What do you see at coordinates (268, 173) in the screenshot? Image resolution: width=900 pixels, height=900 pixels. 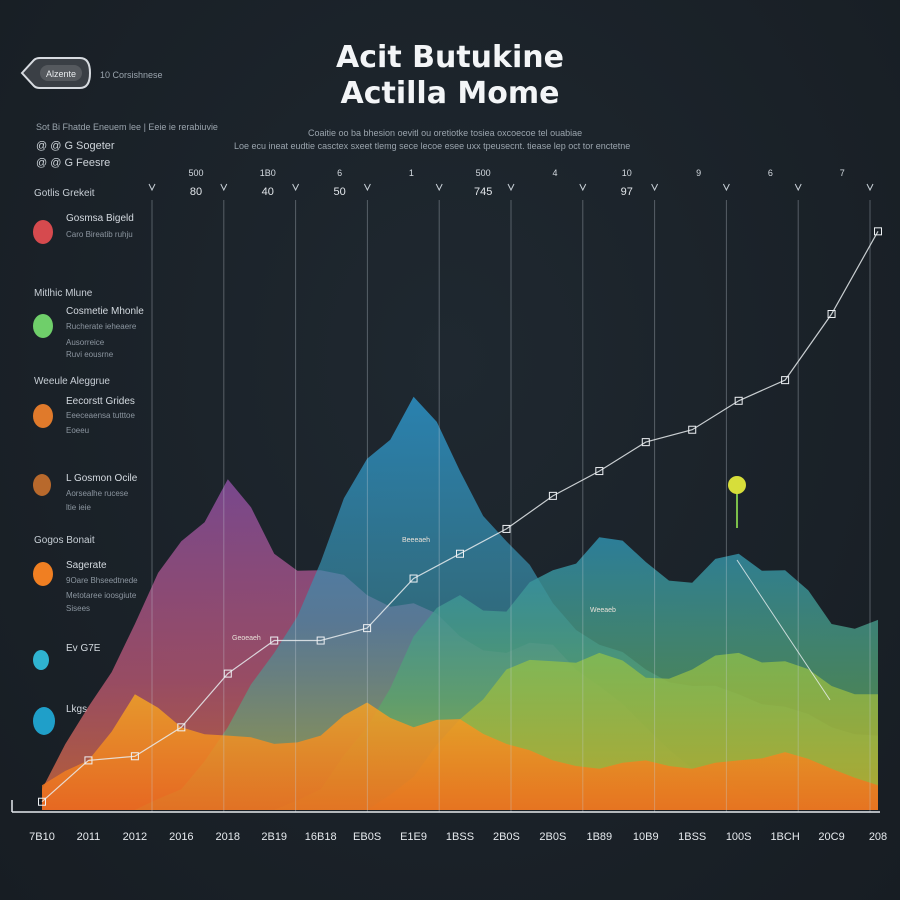 I see `top-tick-label: 1B0` at bounding box center [268, 173].